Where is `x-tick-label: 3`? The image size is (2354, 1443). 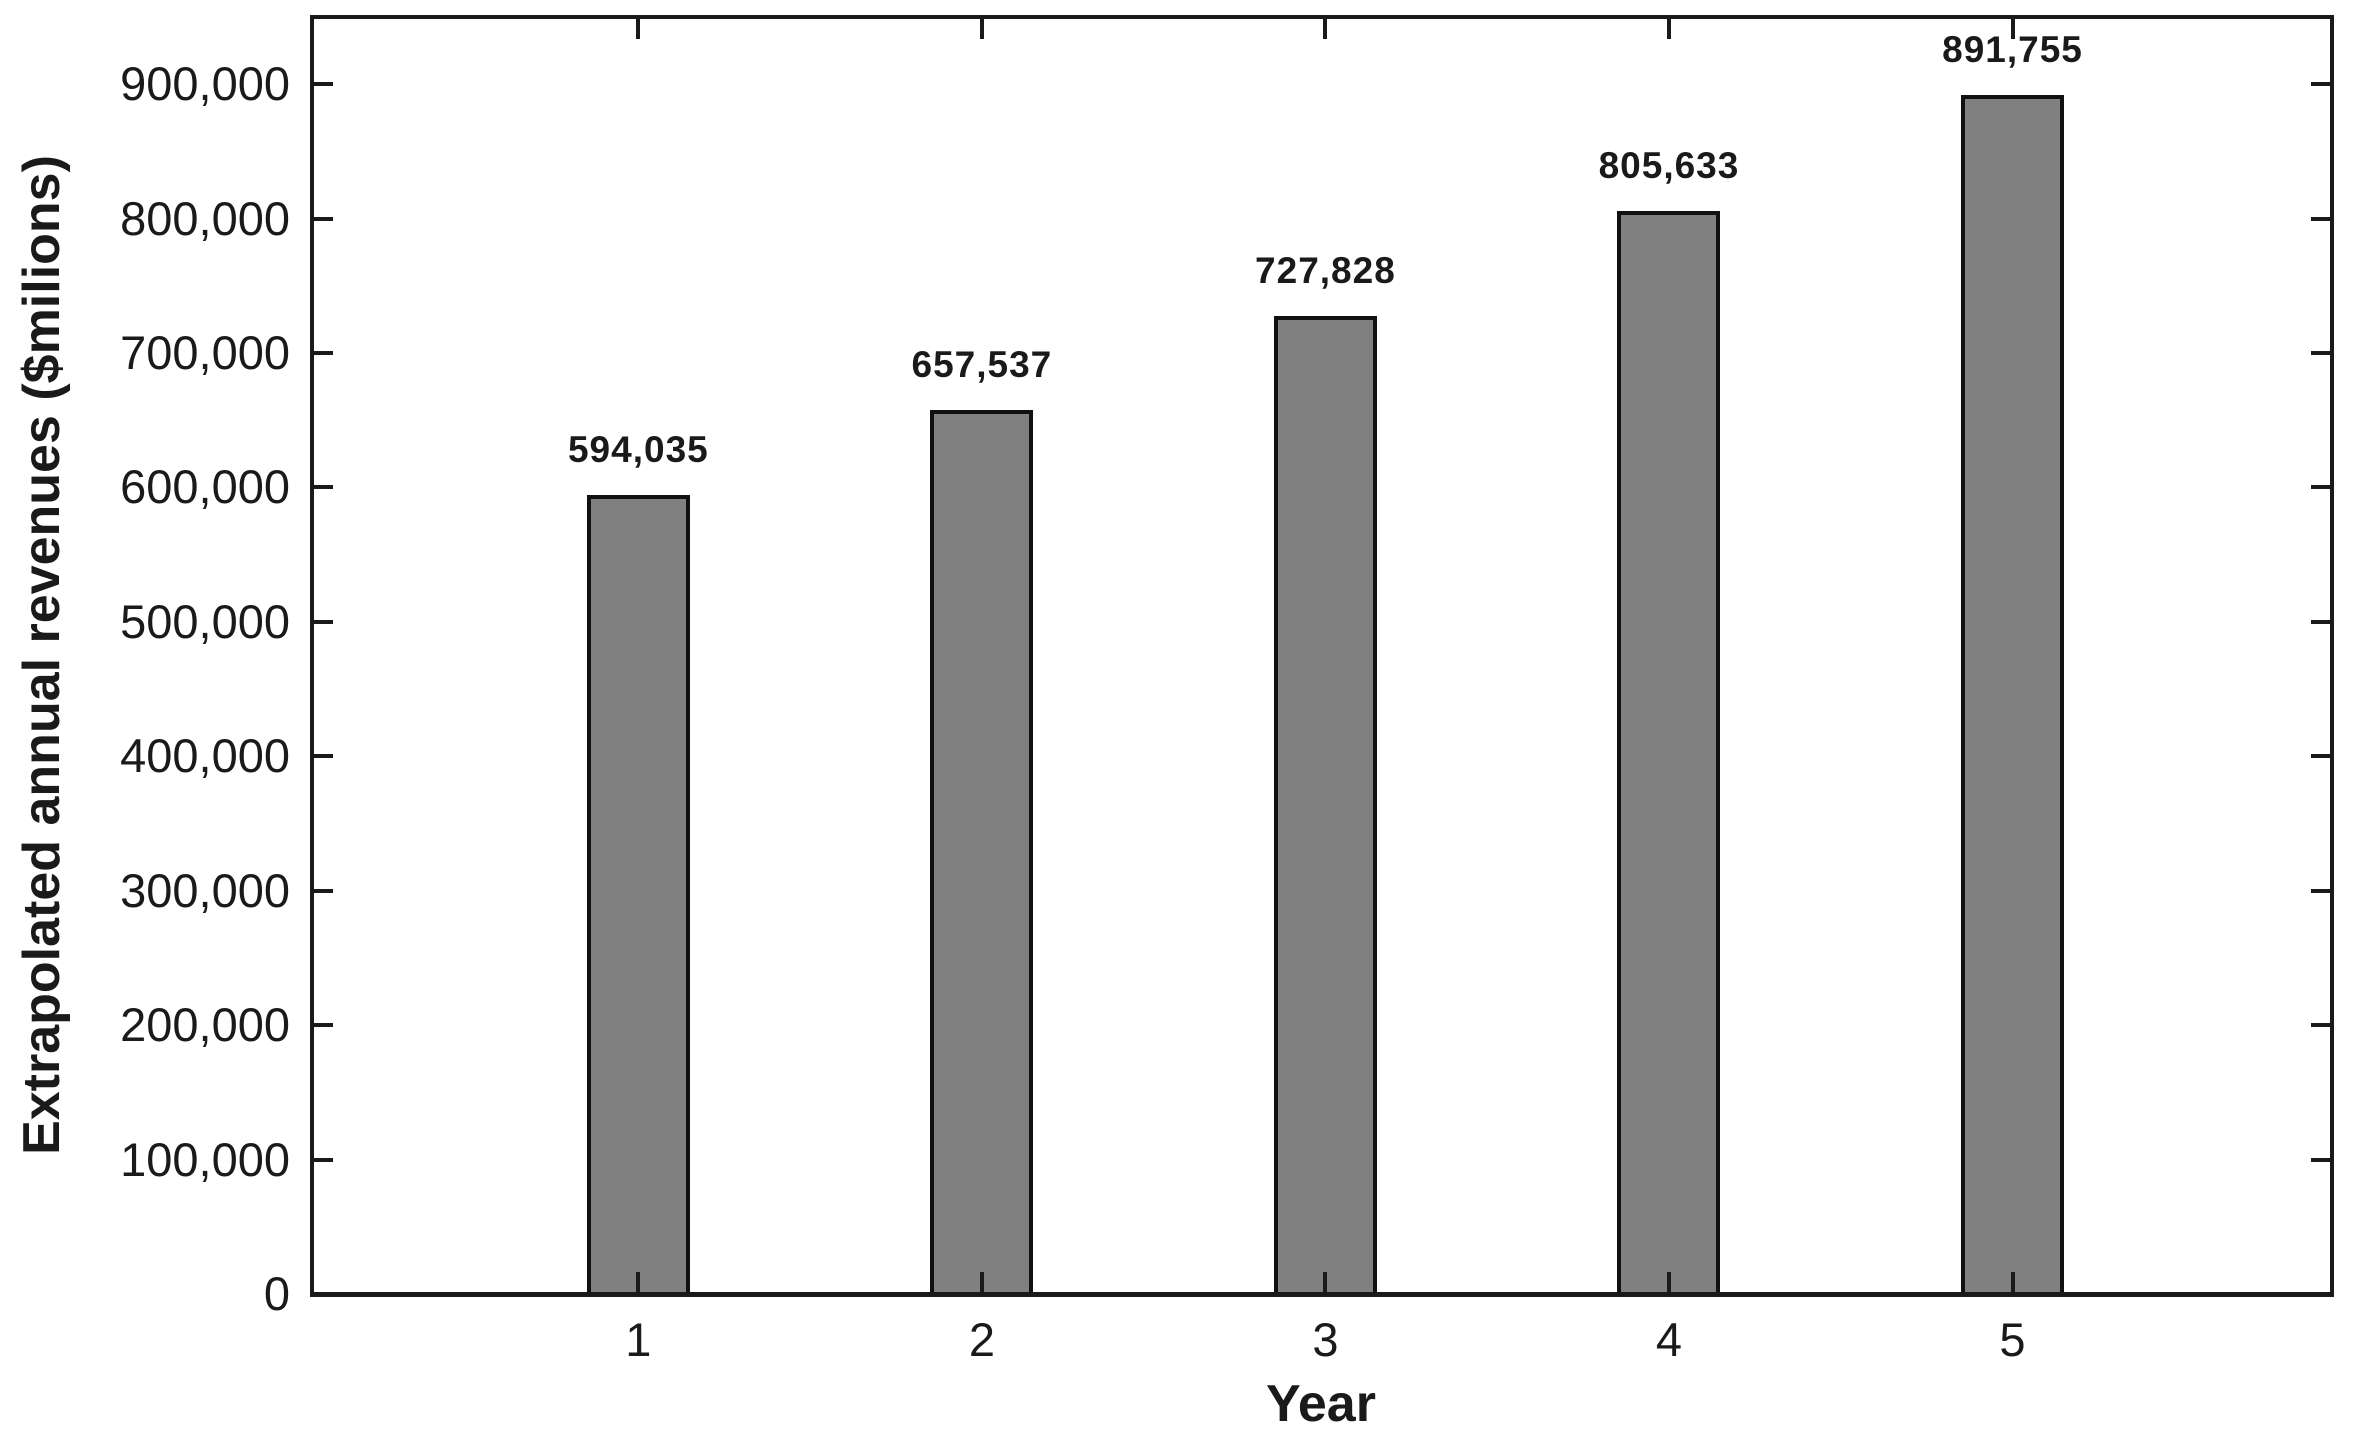 x-tick-label: 3 is located at coordinates (1325, 1339).